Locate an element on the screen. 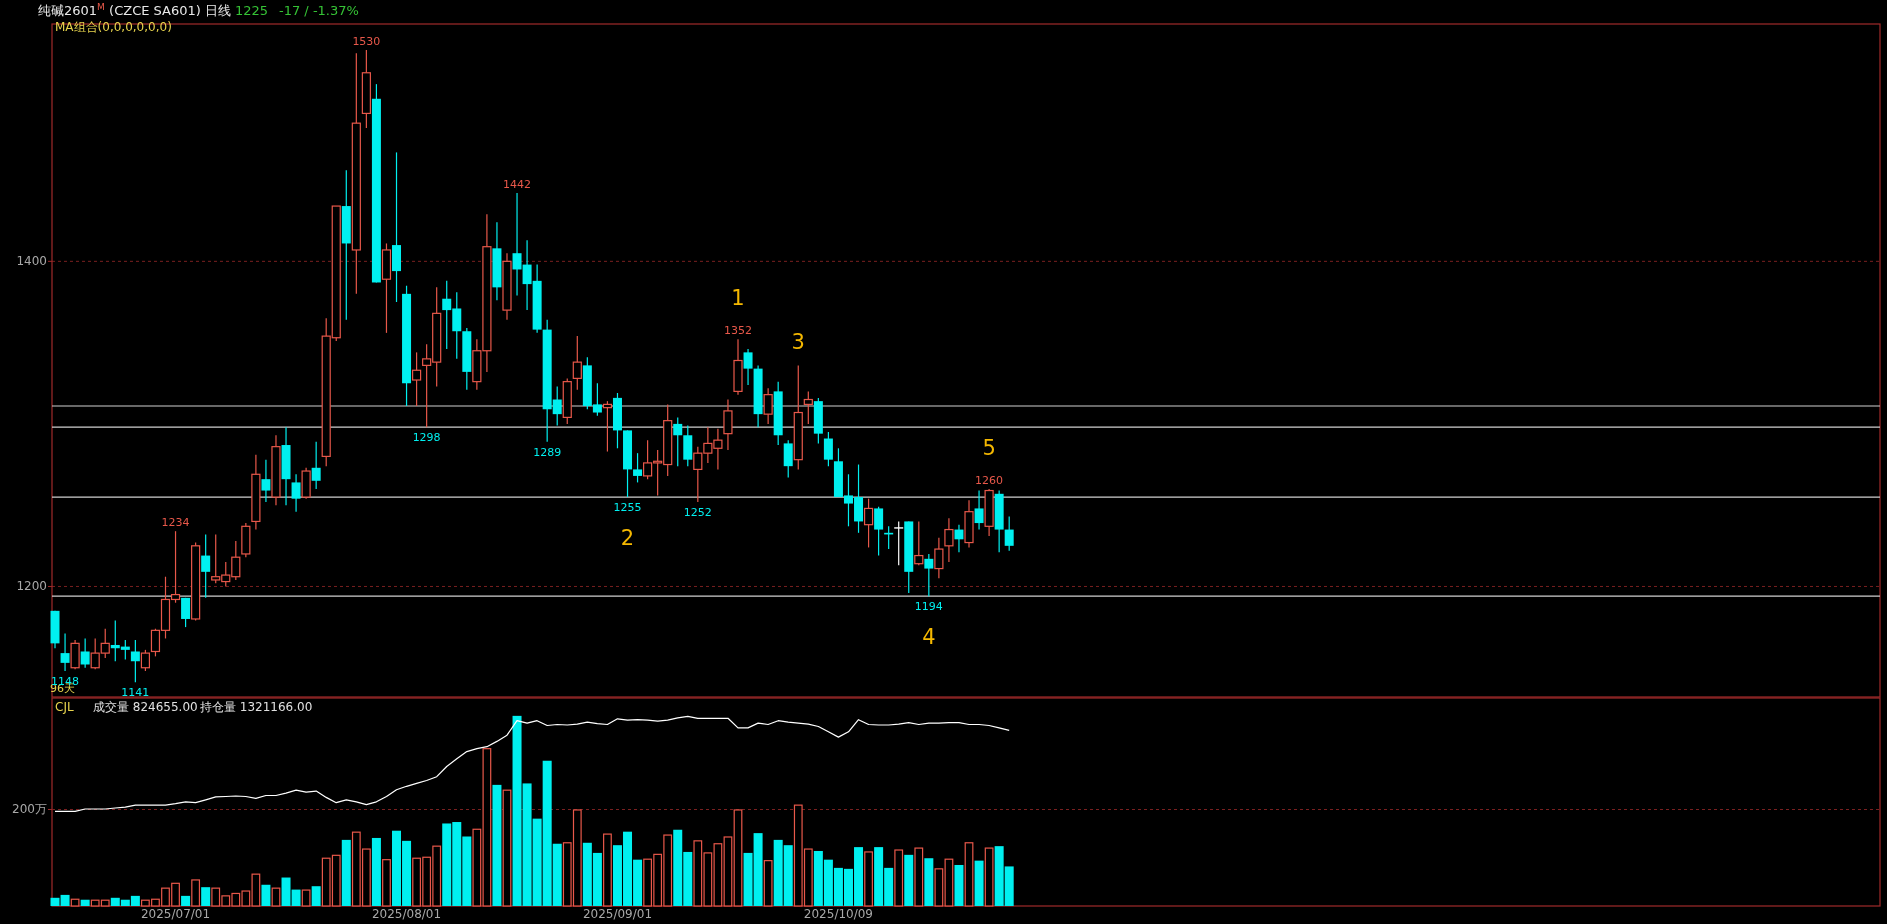 The image size is (1887, 924). x-tick-label: 2025/08/01 is located at coordinates (406, 914).